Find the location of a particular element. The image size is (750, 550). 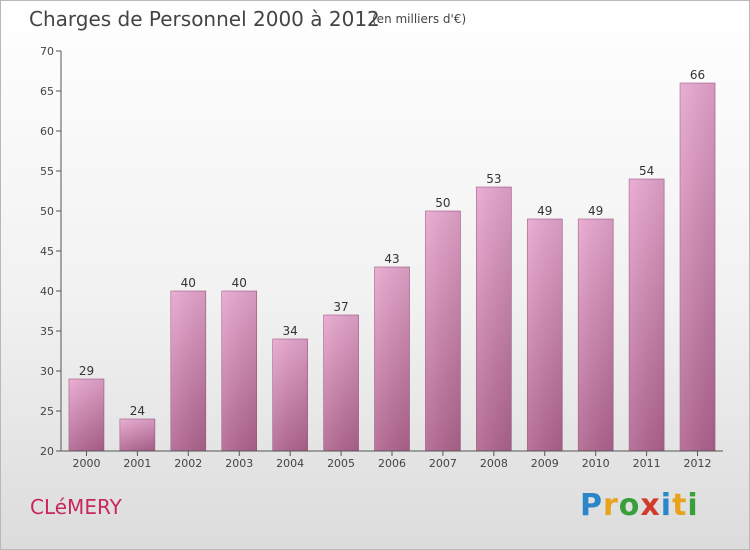

x-tick-label: 2010 is located at coordinates (596, 463).